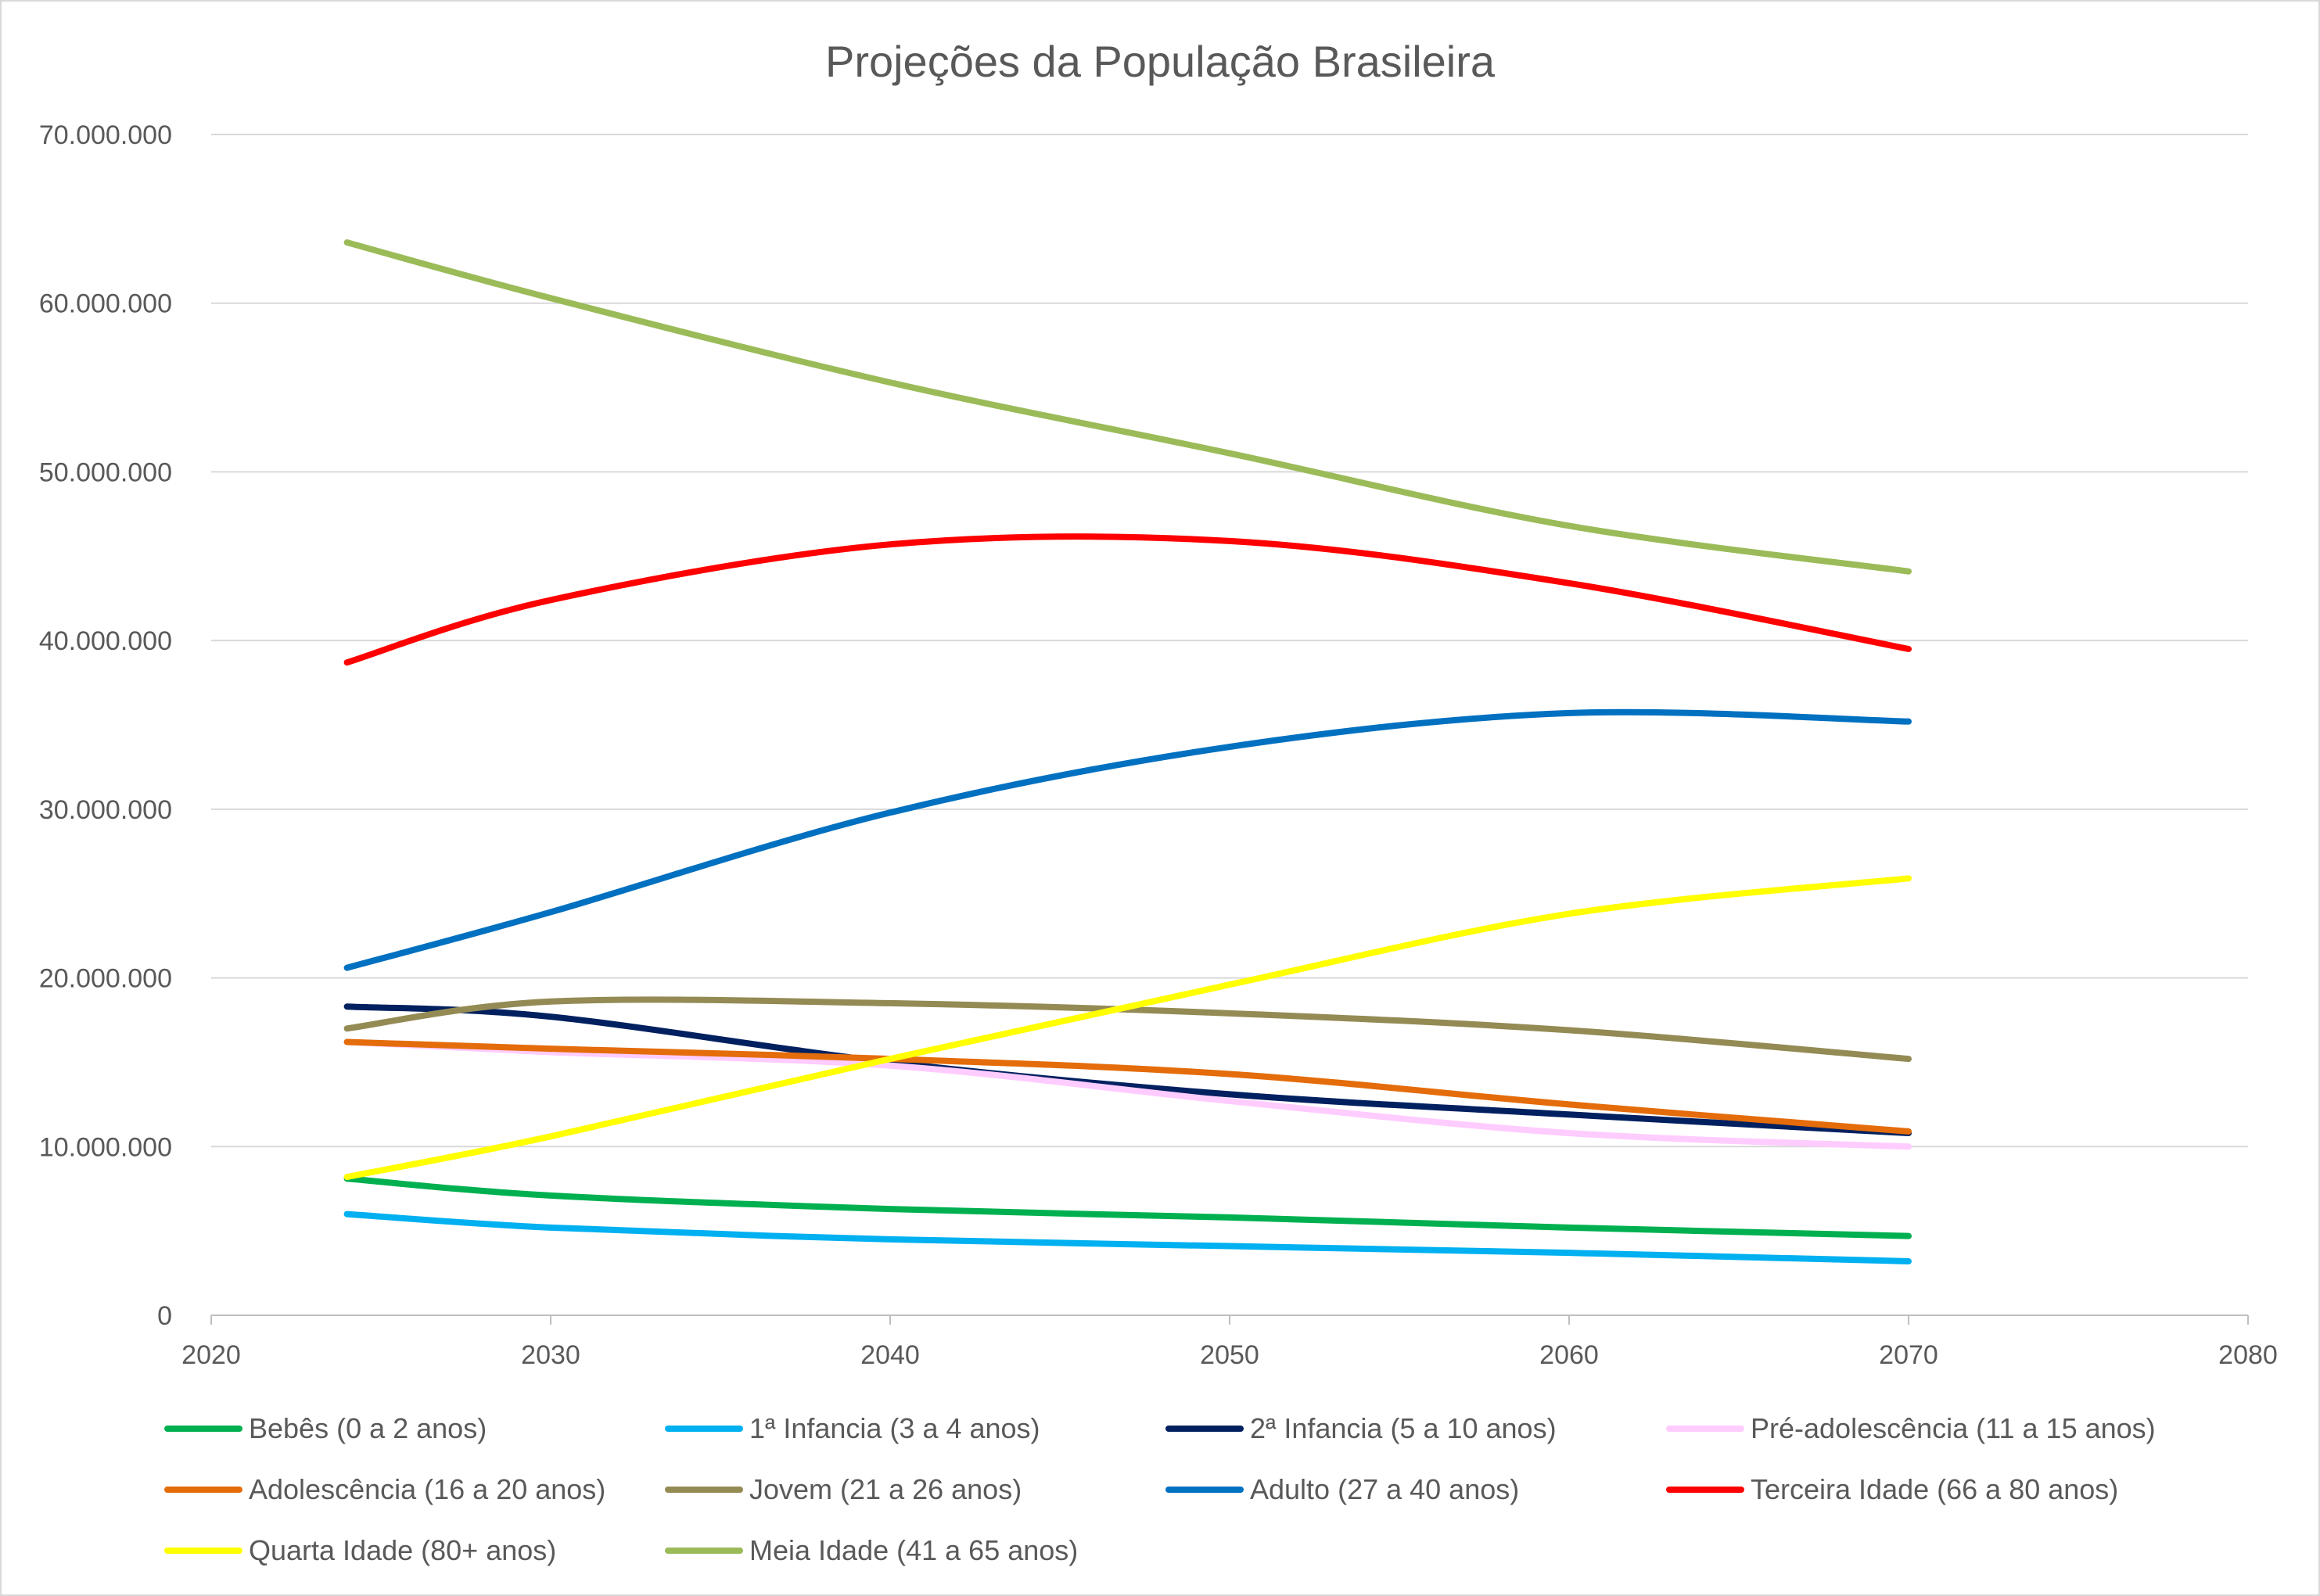  What do you see at coordinates (890, 1355) in the screenshot?
I see `x-tick-label: 2040` at bounding box center [890, 1355].